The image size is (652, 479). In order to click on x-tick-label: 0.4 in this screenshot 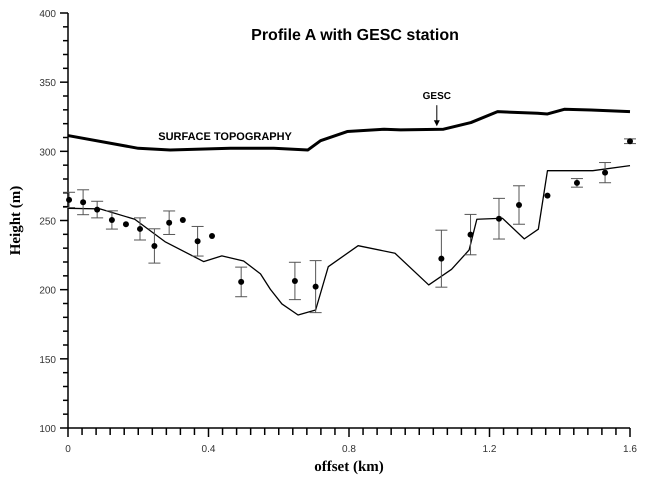, I will do `click(209, 449)`.